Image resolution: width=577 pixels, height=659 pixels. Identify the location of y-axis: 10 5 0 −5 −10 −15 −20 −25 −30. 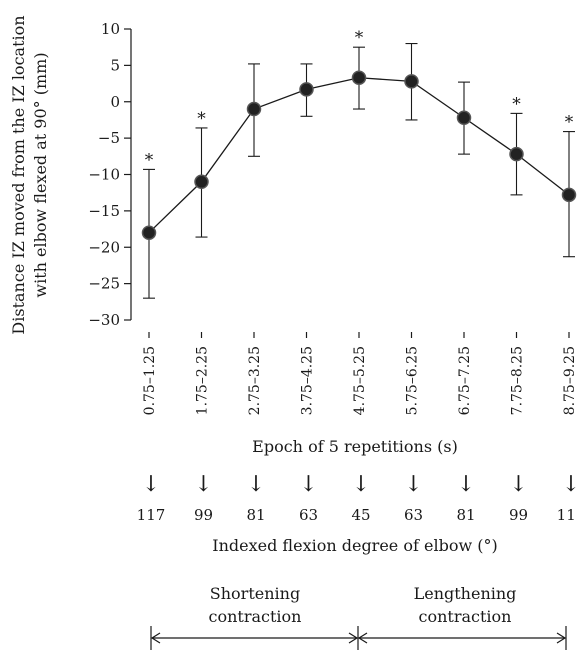
(110, 174).